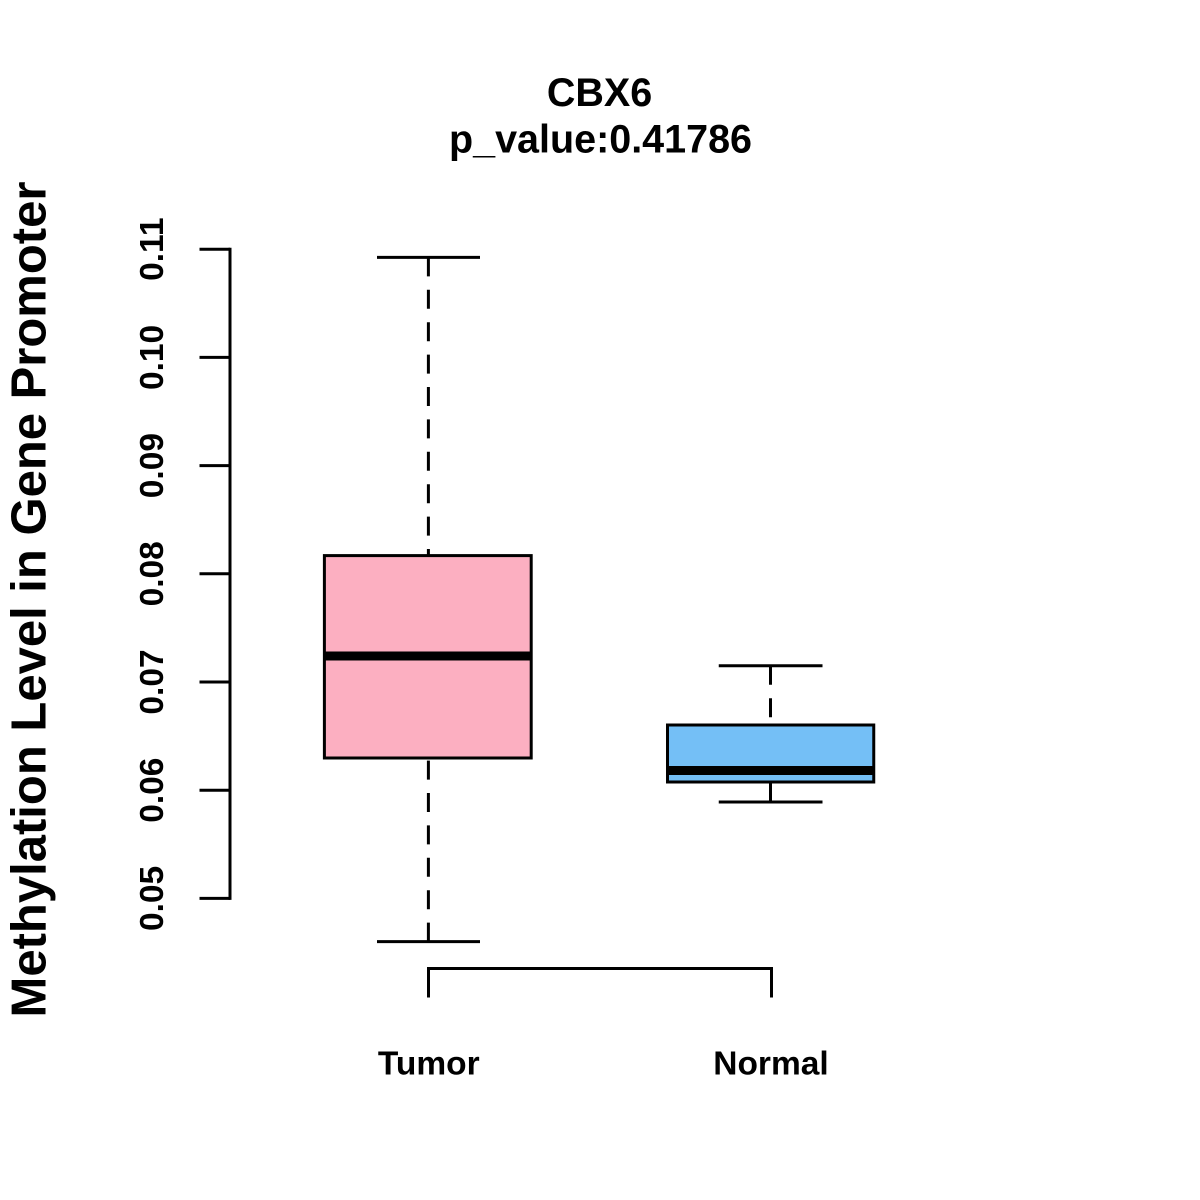 The width and height of the screenshot is (1200, 1200). Describe the element at coordinates (600, 140) in the screenshot. I see `svg-text: p_value:0.41786` at that location.